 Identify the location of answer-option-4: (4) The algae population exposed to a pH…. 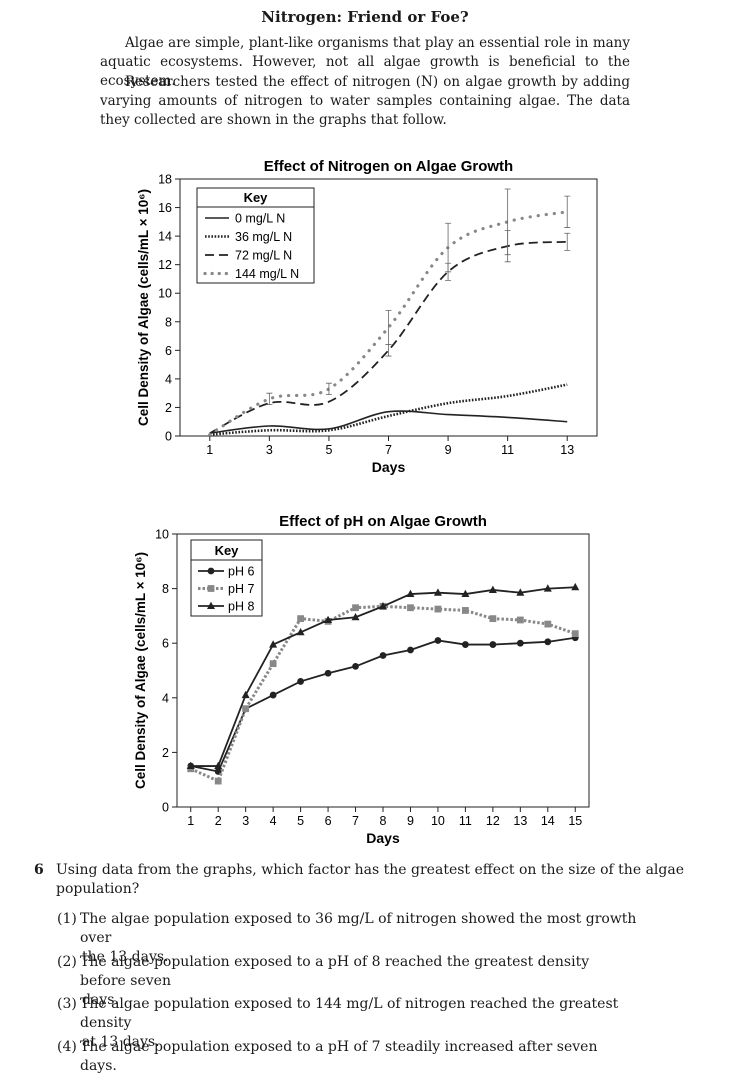
(347, 1057).